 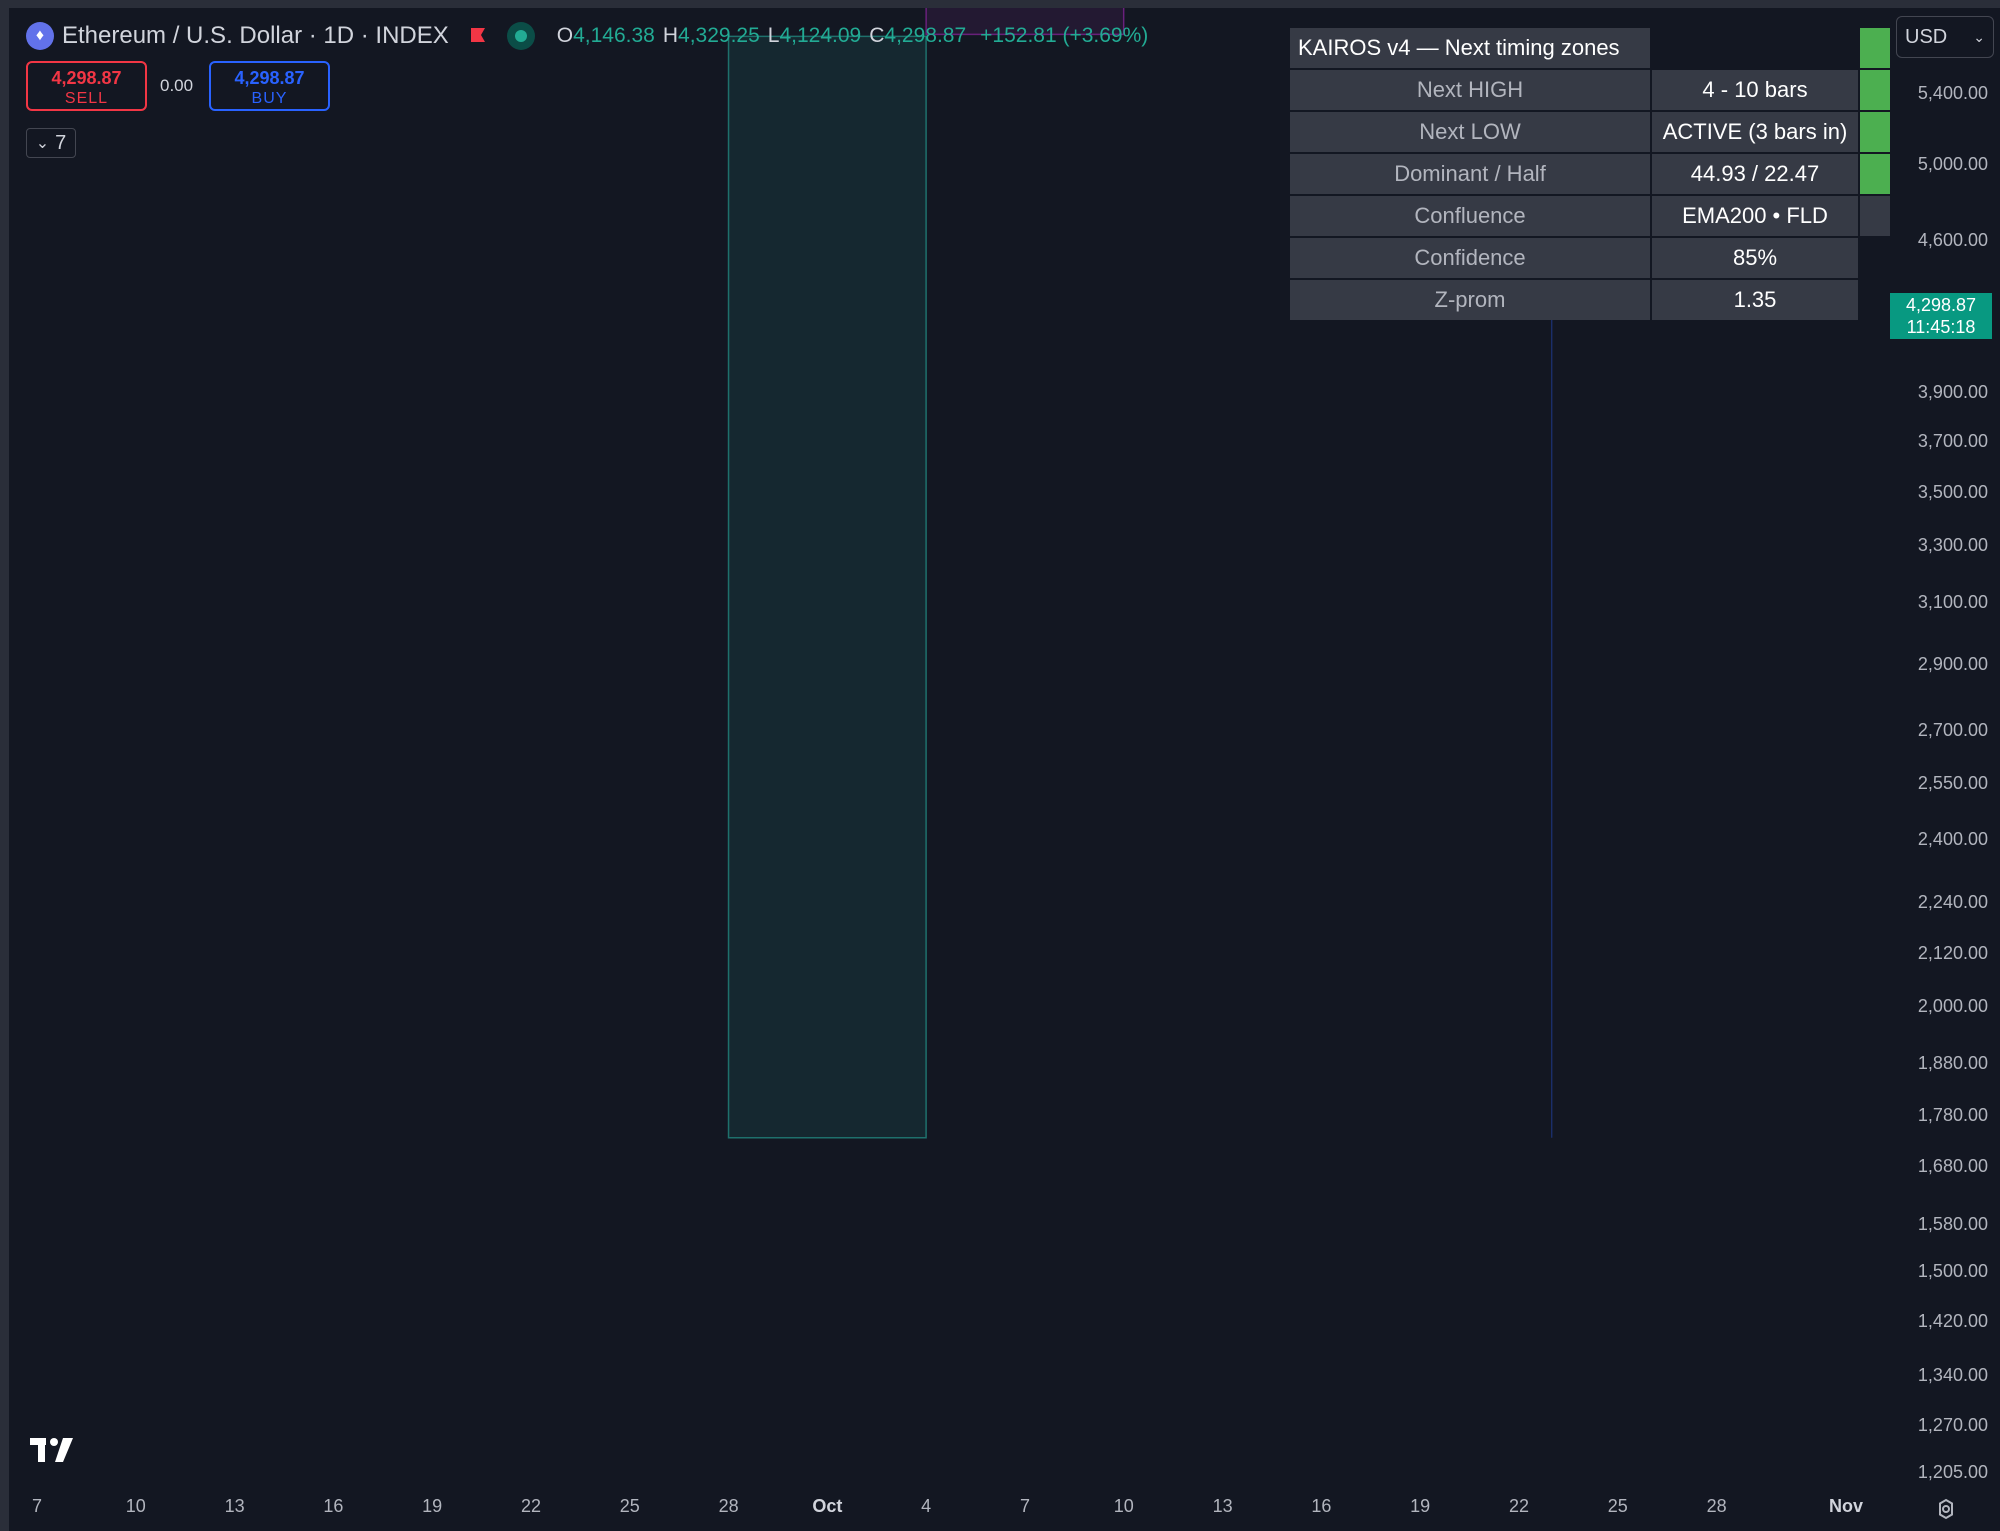 I want to click on next-low-zone, so click(x=827, y=587).